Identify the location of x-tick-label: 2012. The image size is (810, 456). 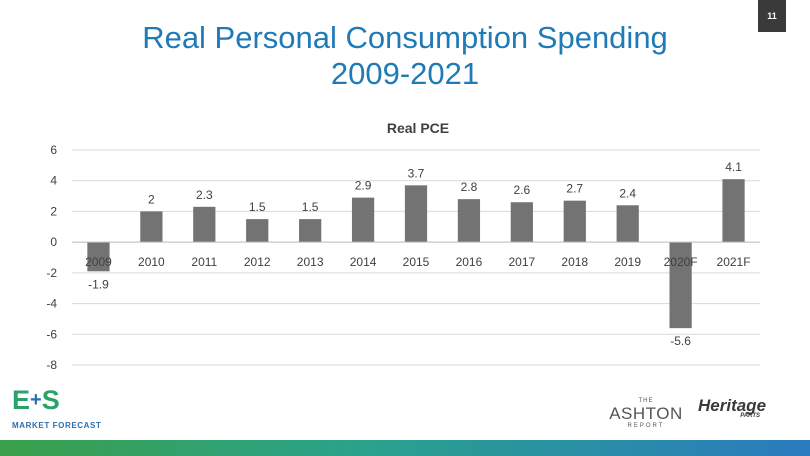
(257, 262).